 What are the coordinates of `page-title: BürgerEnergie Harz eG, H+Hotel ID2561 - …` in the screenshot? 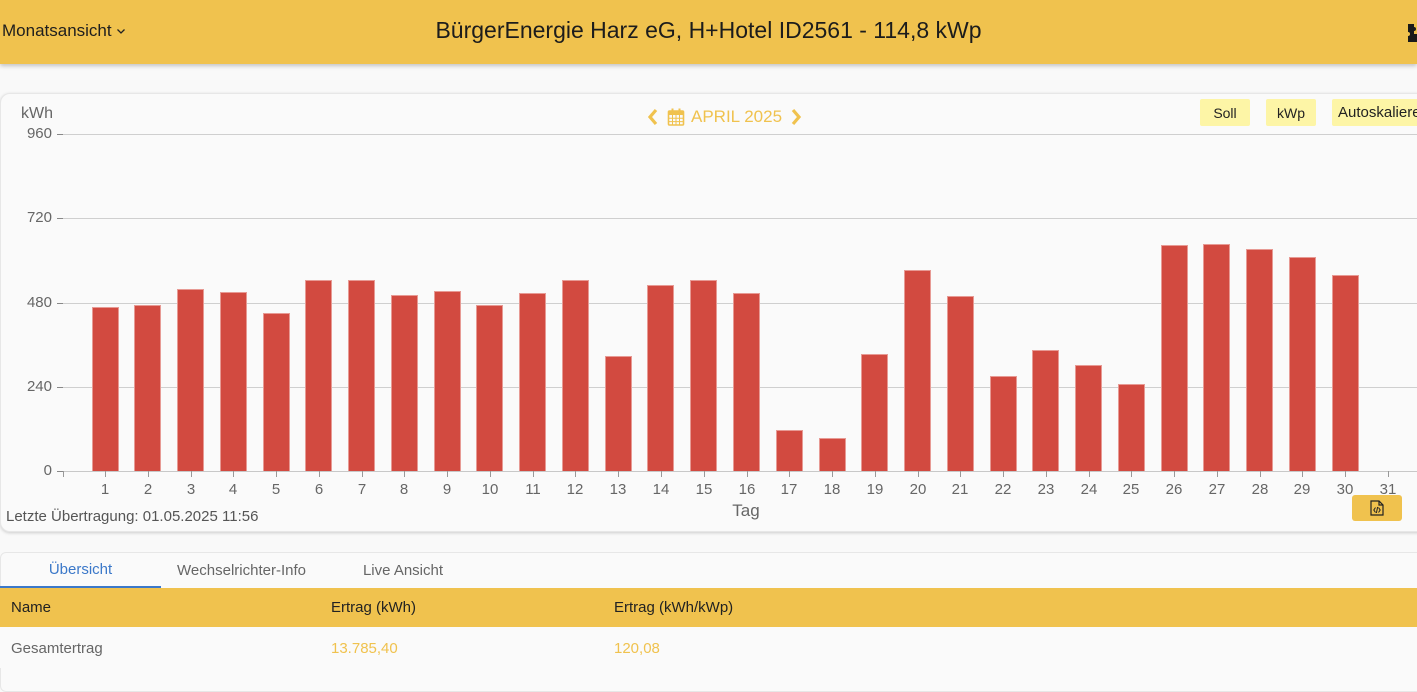 It's located at (708, 30).